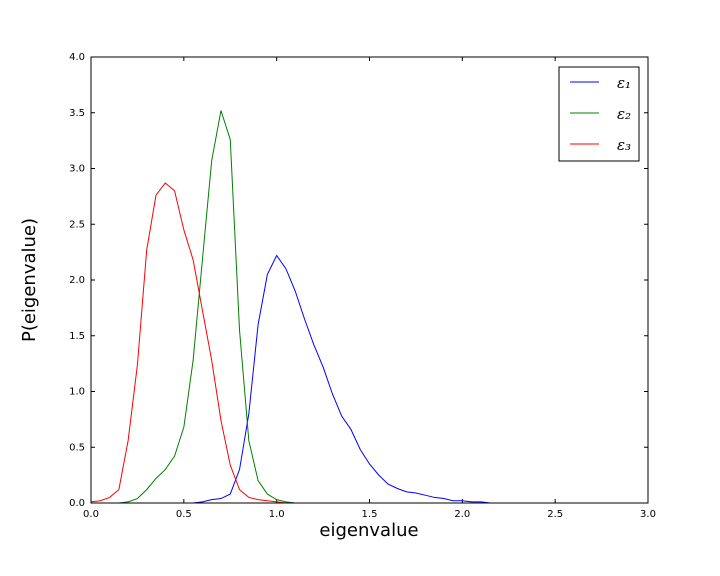 Image resolution: width=720 pixels, height=576 pixels. I want to click on x-tick-label: 1.5, so click(370, 514).